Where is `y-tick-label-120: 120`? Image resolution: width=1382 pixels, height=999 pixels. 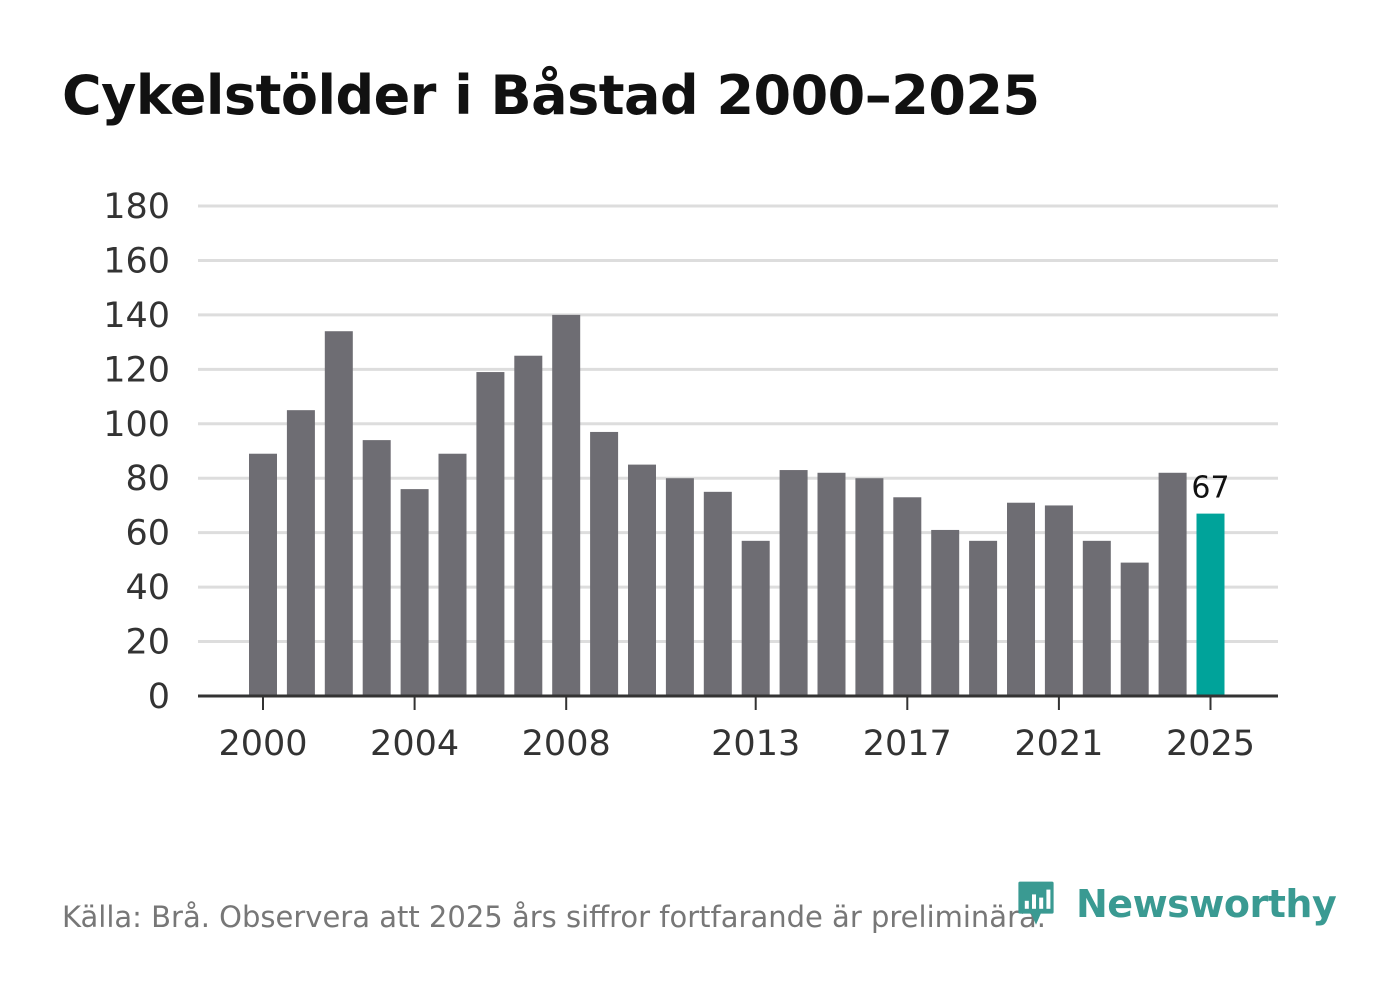
y-tick-label-120: 120 is located at coordinates (136, 370).